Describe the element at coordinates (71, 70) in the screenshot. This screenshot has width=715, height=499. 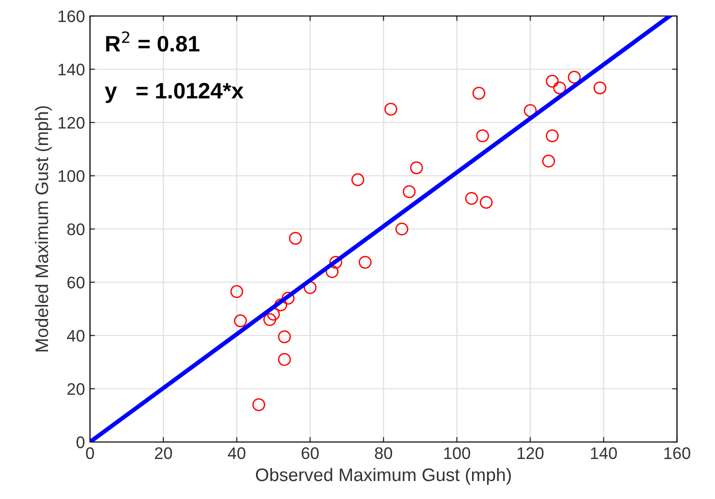
I see `y-tick-label: 140` at that location.